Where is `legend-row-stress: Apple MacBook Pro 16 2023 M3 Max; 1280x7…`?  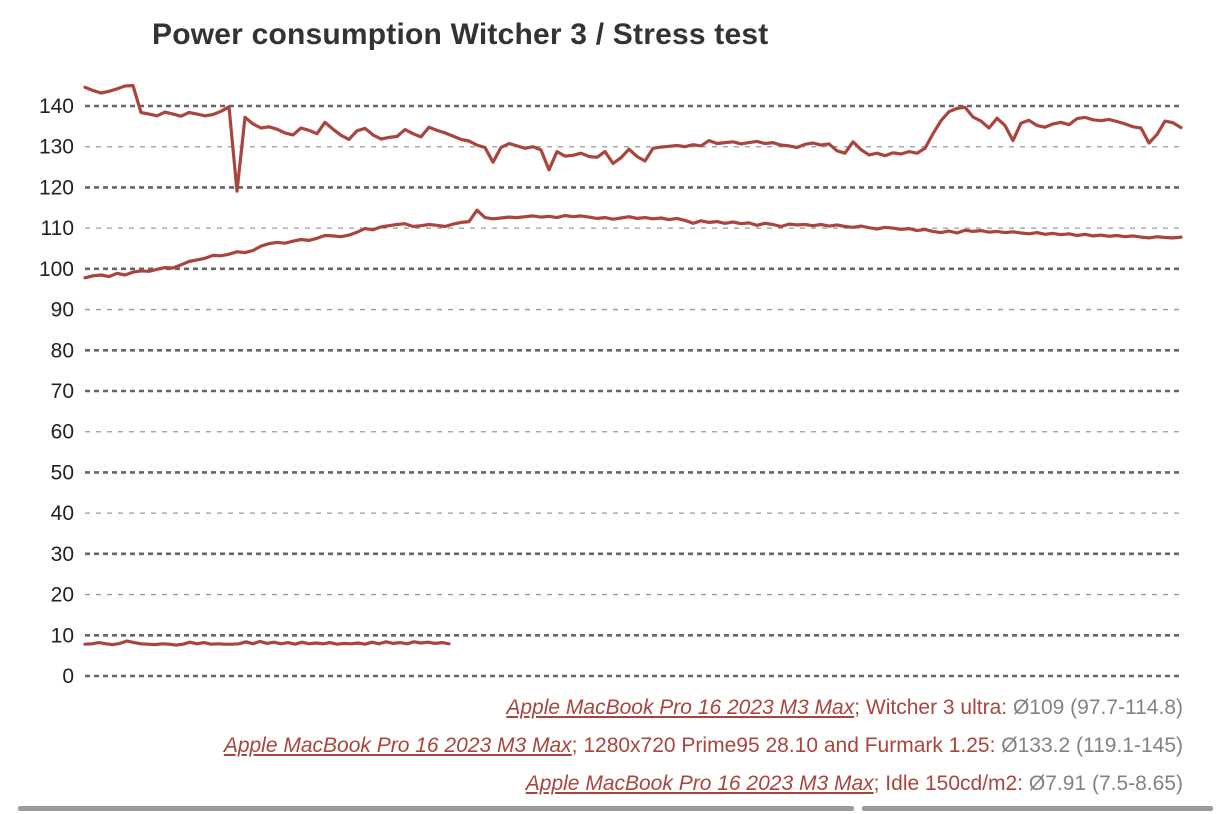 legend-row-stress: Apple MacBook Pro 16 2023 M3 Max; 1280x7… is located at coordinates (703, 750).